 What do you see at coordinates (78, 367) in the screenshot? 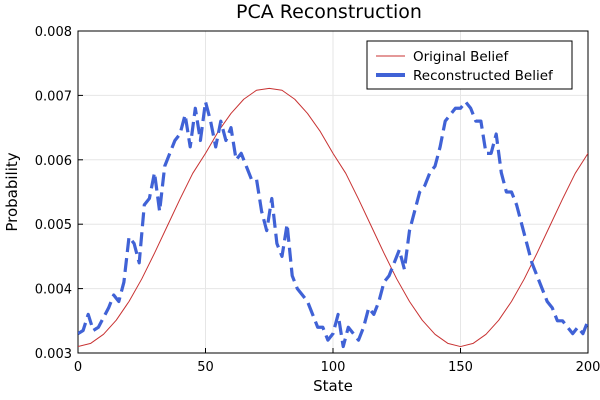
I see `x-tick-label: 0` at bounding box center [78, 367].